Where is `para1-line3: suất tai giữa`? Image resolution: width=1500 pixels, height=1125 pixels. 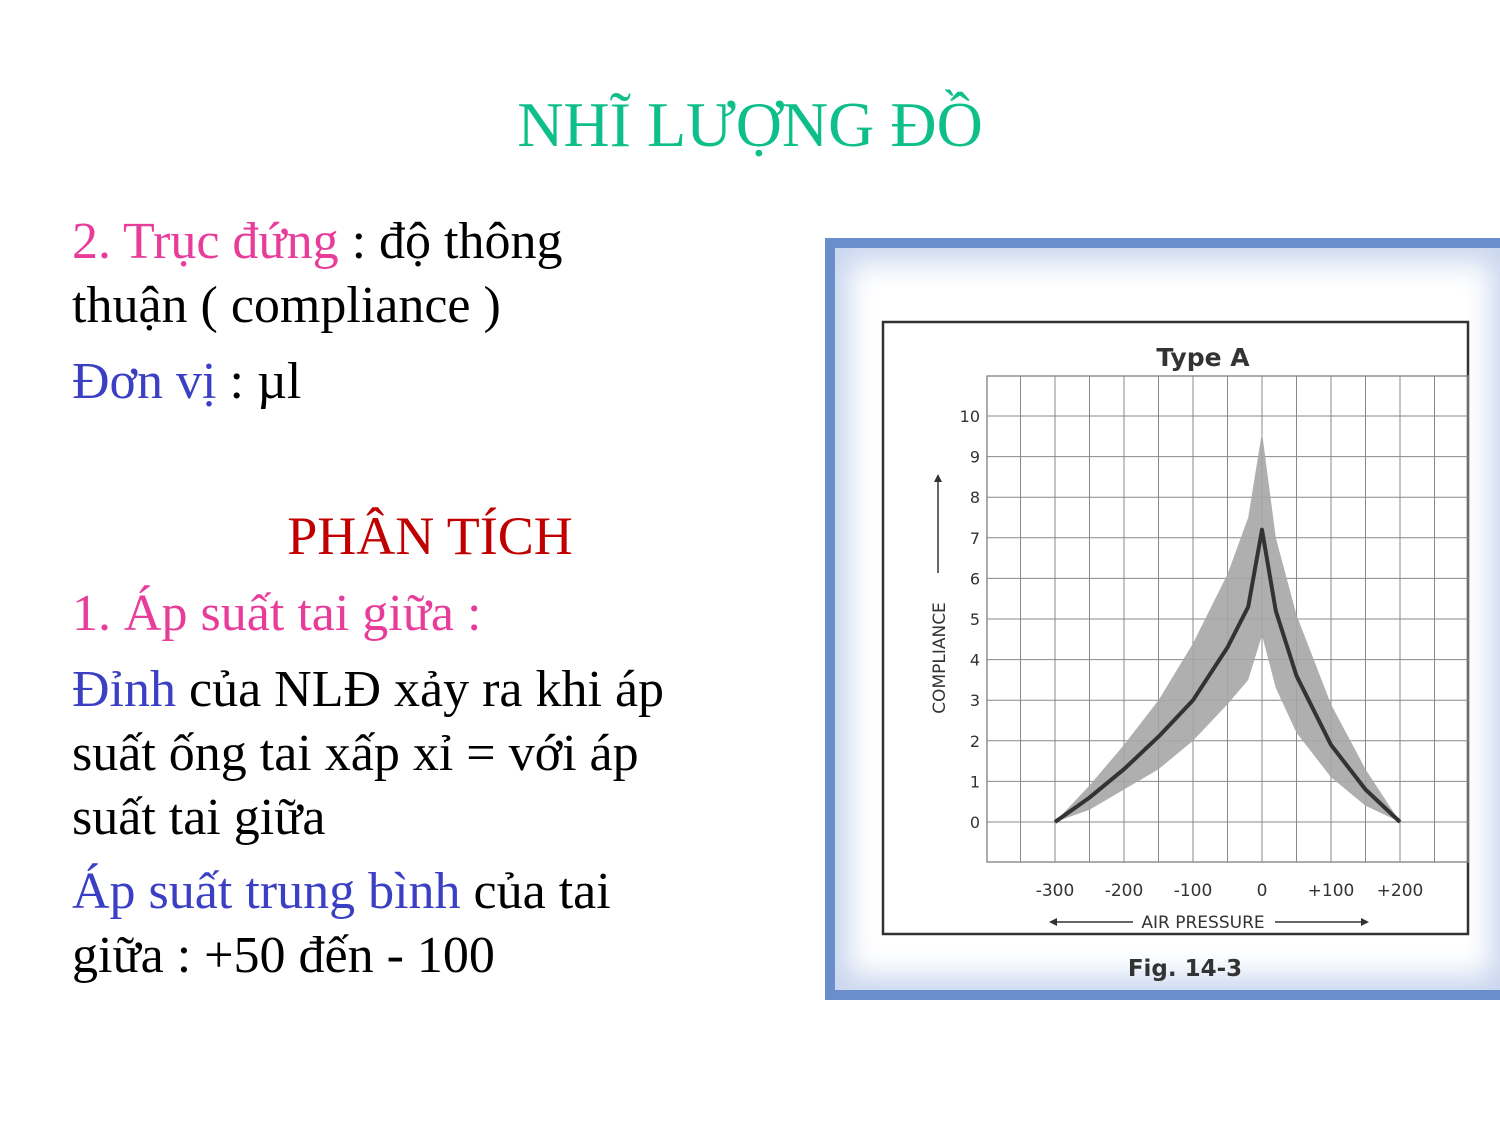
para1-line3: suất tai giữa is located at coordinates (199, 817).